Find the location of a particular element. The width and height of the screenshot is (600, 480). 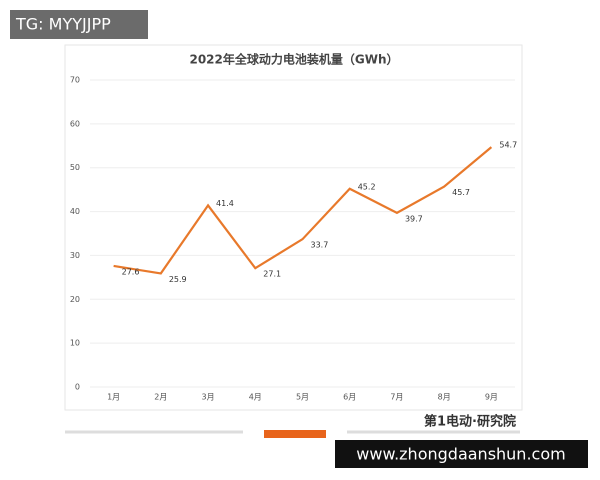

logo: 第1电动·研究院 is located at coordinates (470, 422).